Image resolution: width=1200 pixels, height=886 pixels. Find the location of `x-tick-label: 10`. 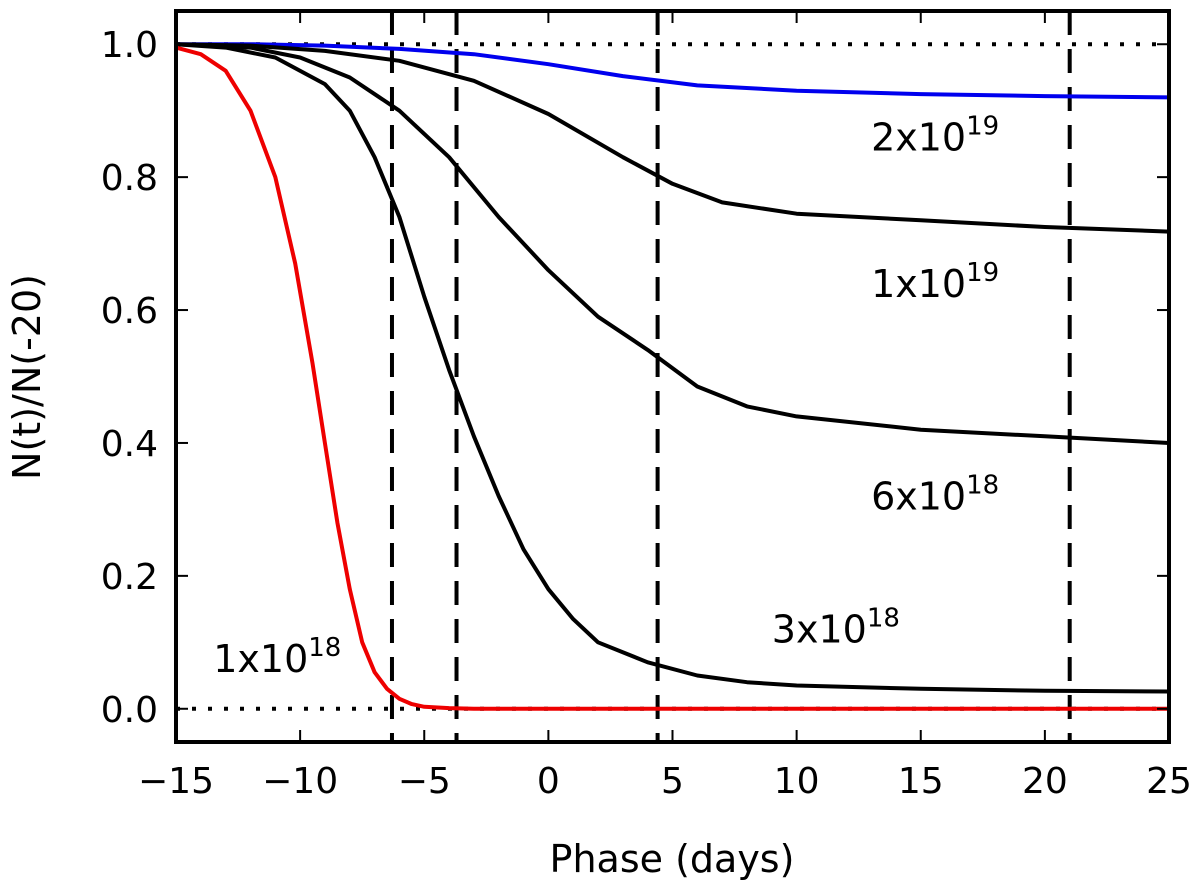

x-tick-label: 10 is located at coordinates (797, 781).